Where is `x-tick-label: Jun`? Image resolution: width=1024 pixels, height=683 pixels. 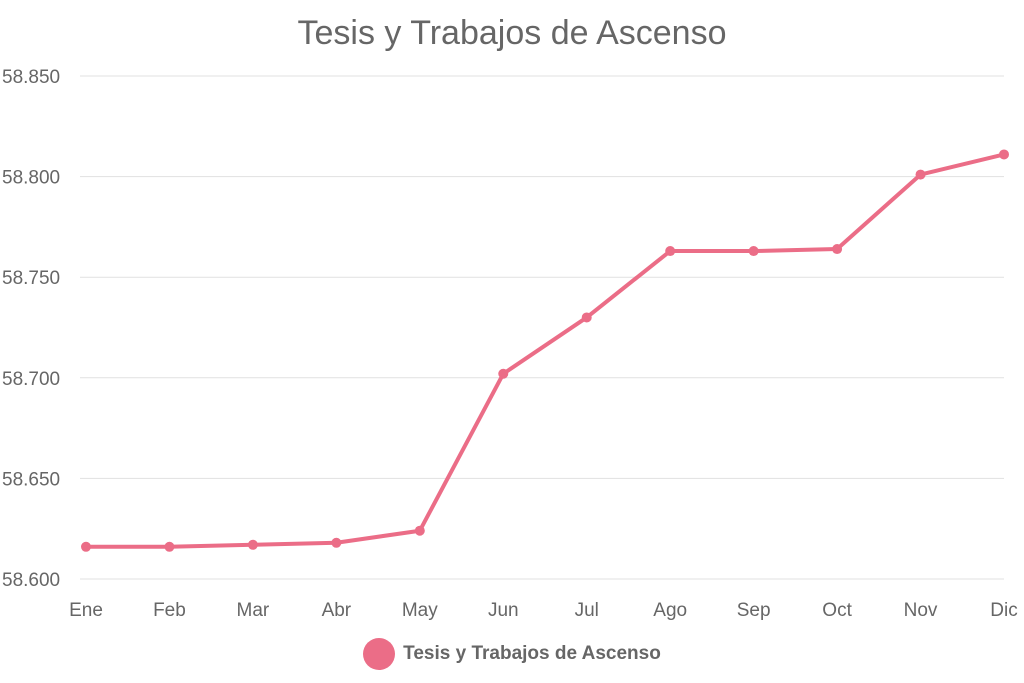
x-tick-label: Jun is located at coordinates (503, 610).